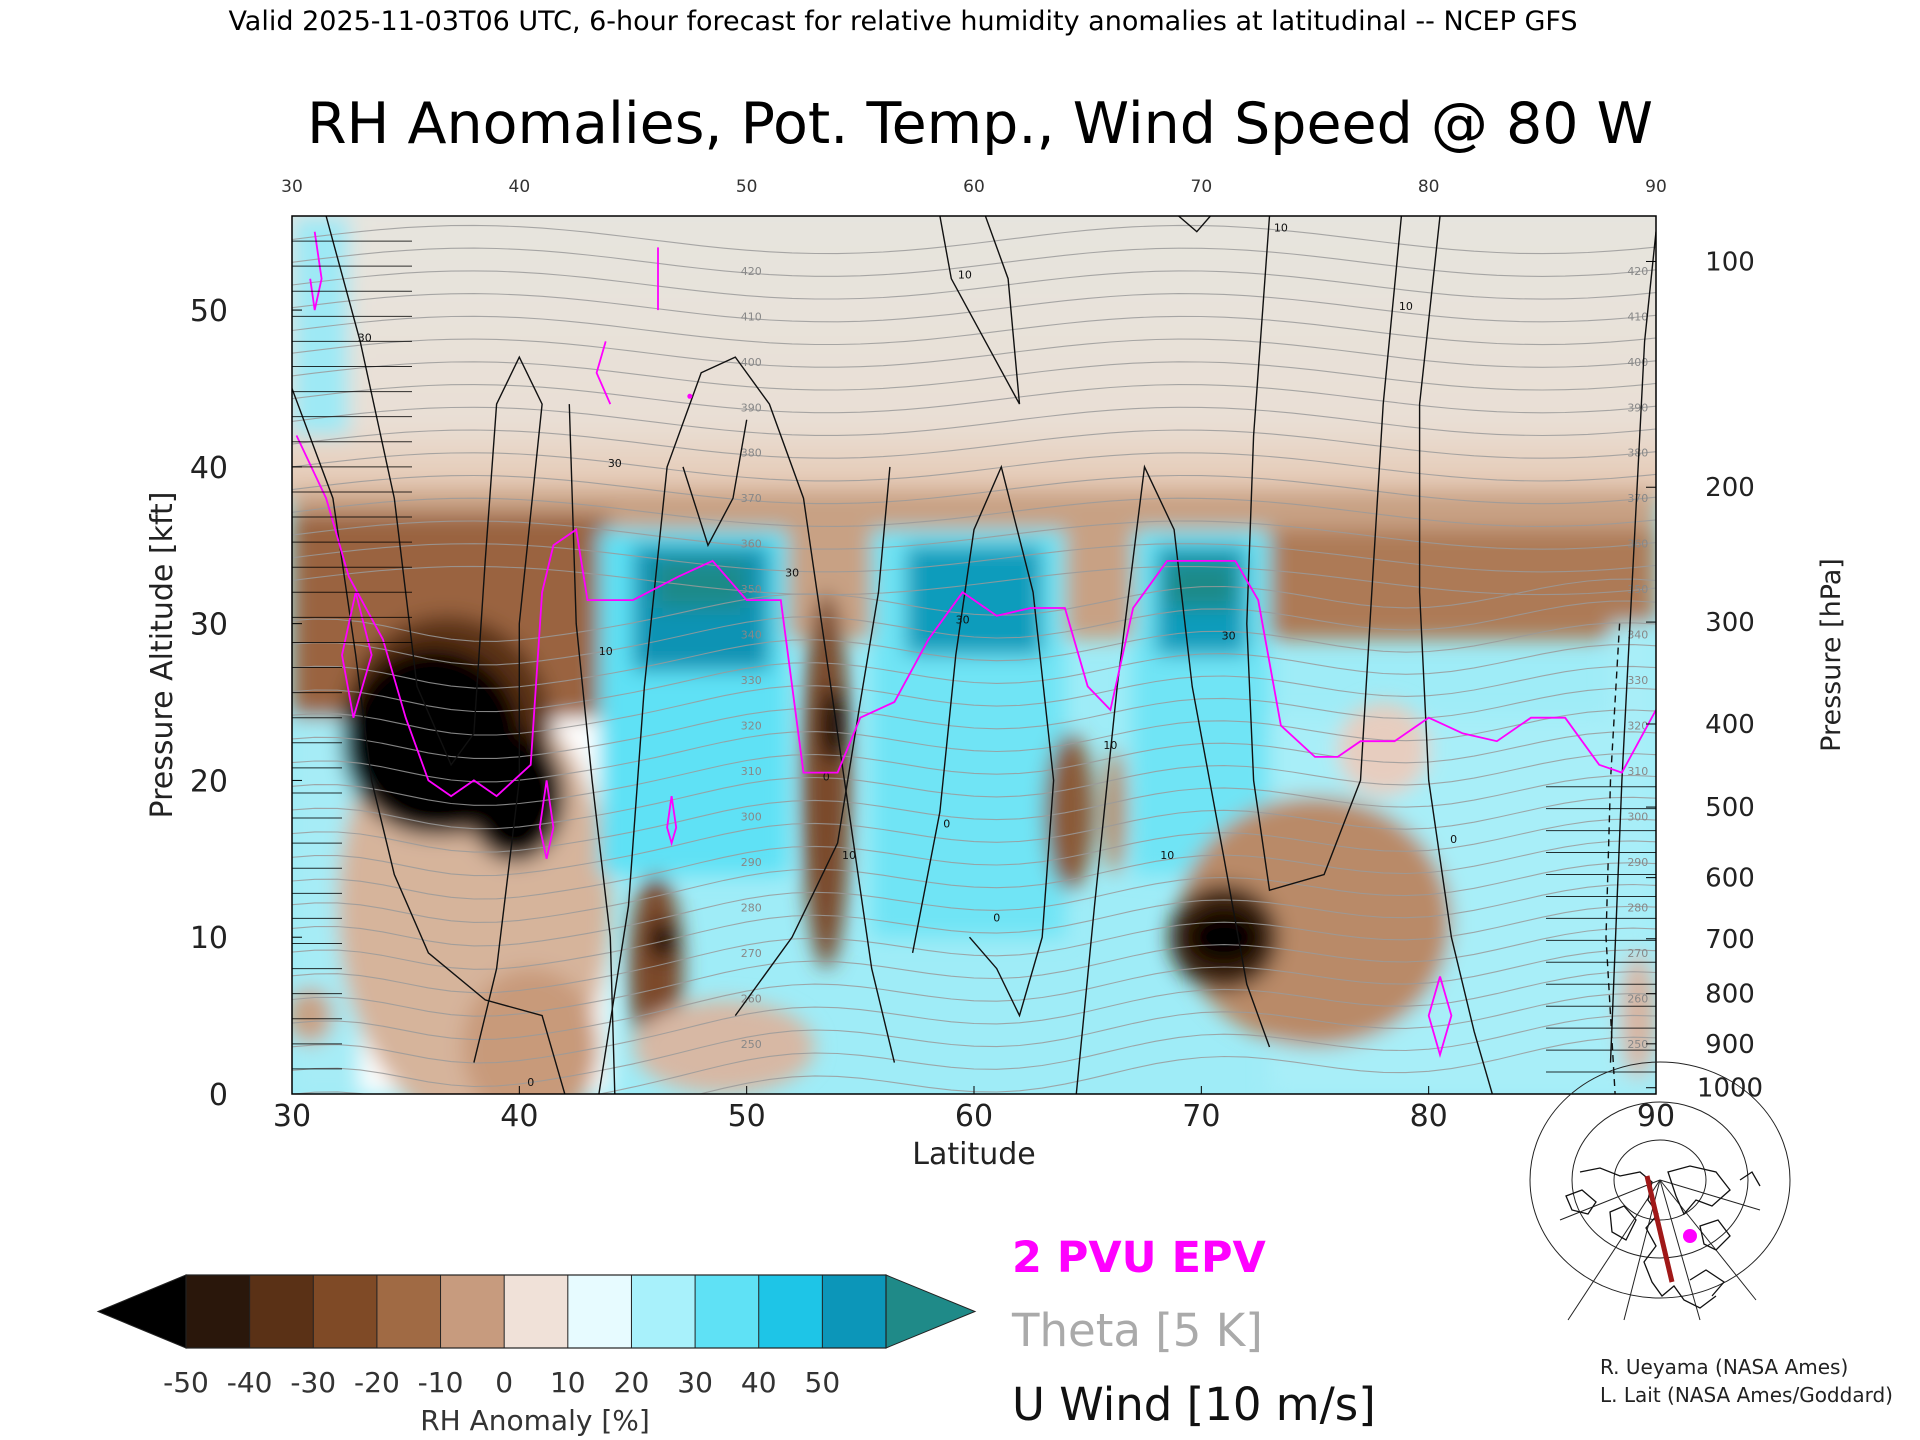 Image resolution: width=1920 pixels, height=1440 pixels. What do you see at coordinates (1637, 1044) in the screenshot?
I see `theta-label-right: 250` at bounding box center [1637, 1044].